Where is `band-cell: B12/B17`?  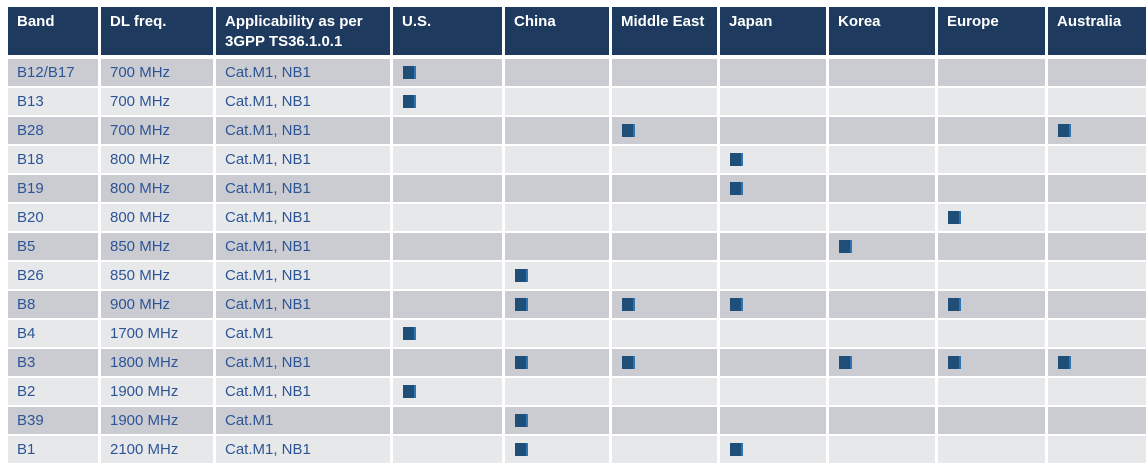
band-cell: B12/B17 is located at coordinates (53, 72).